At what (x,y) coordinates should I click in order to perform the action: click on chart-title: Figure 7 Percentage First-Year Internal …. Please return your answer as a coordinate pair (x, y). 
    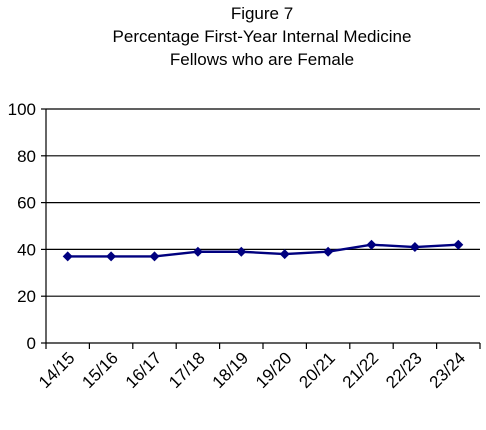
    Looking at the image, I should click on (262, 36).